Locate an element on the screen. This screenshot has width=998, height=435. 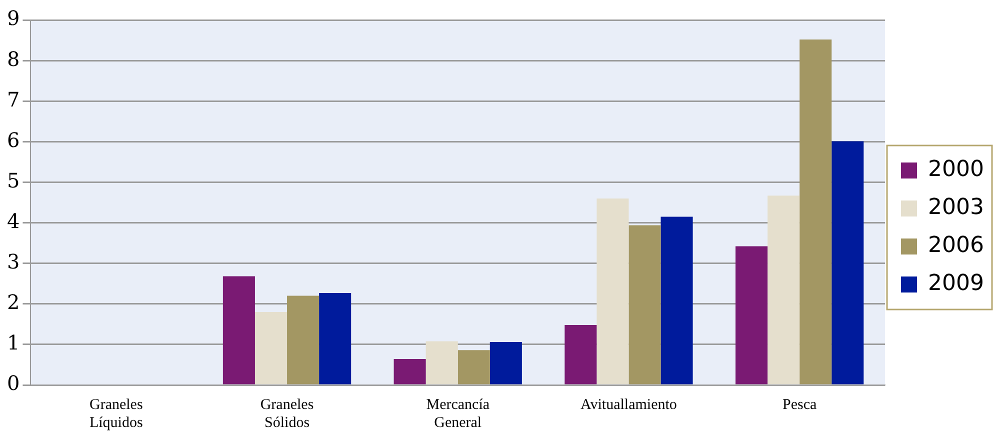
y-tick-label: 5 is located at coordinates (13, 180).